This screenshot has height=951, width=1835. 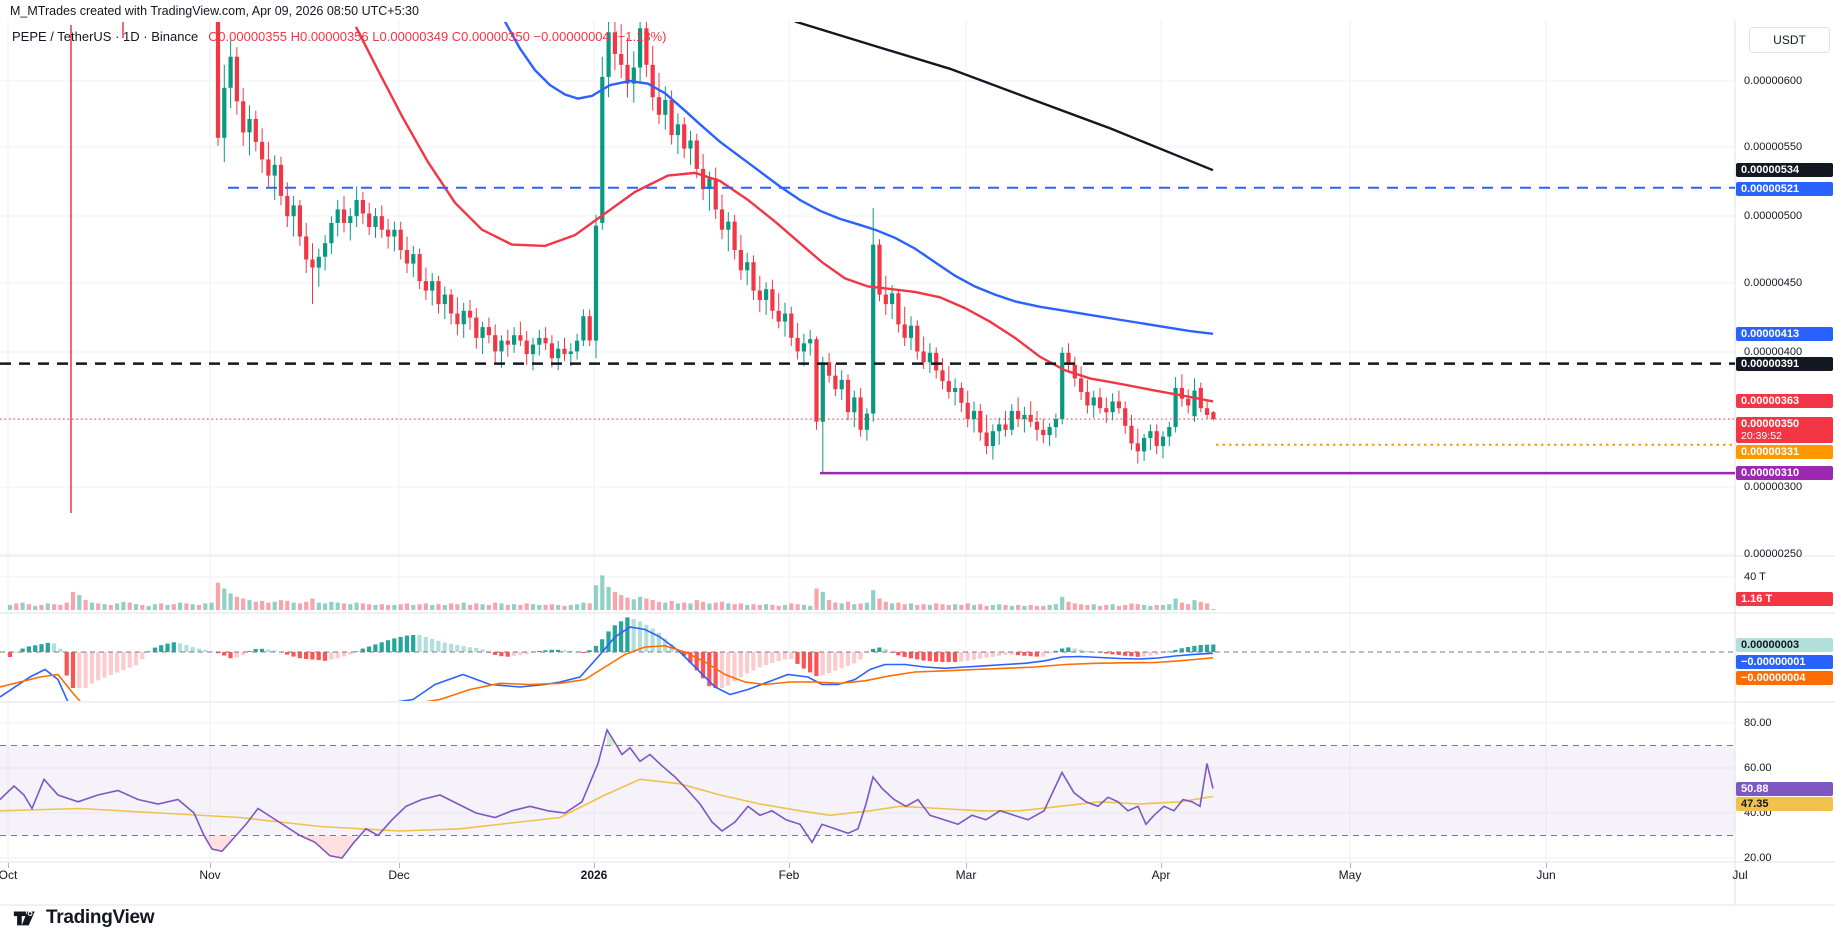 What do you see at coordinates (1784, 170) in the screenshot?
I see `price-badge: 0.00000534` at bounding box center [1784, 170].